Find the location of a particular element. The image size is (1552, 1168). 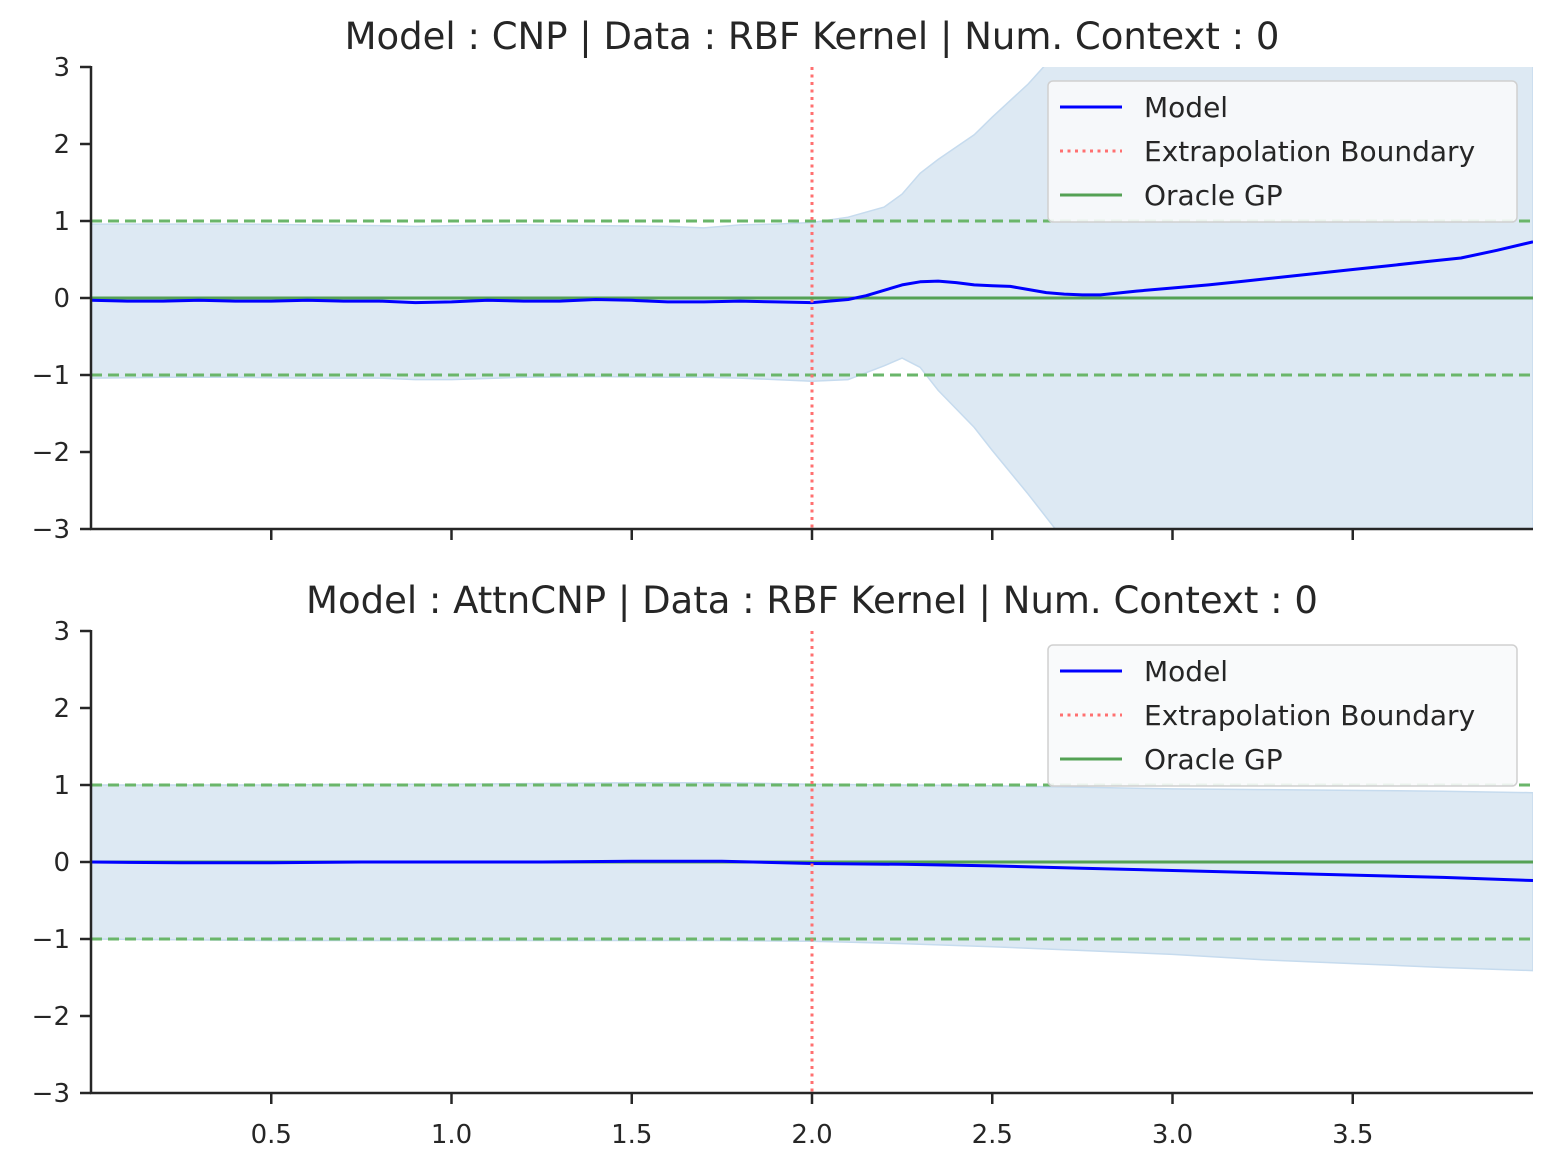

attncnp-y-tick-label: 3 is located at coordinates (61, 632).